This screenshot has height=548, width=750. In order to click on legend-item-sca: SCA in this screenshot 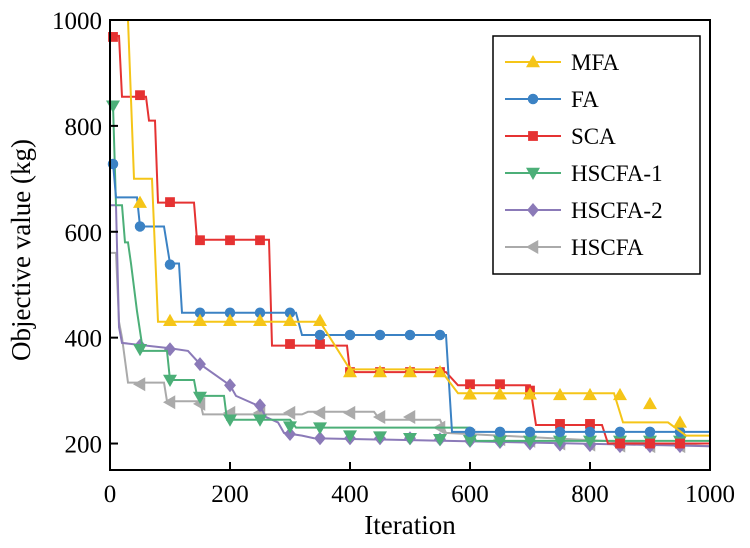, I will do `click(560, 136)`.